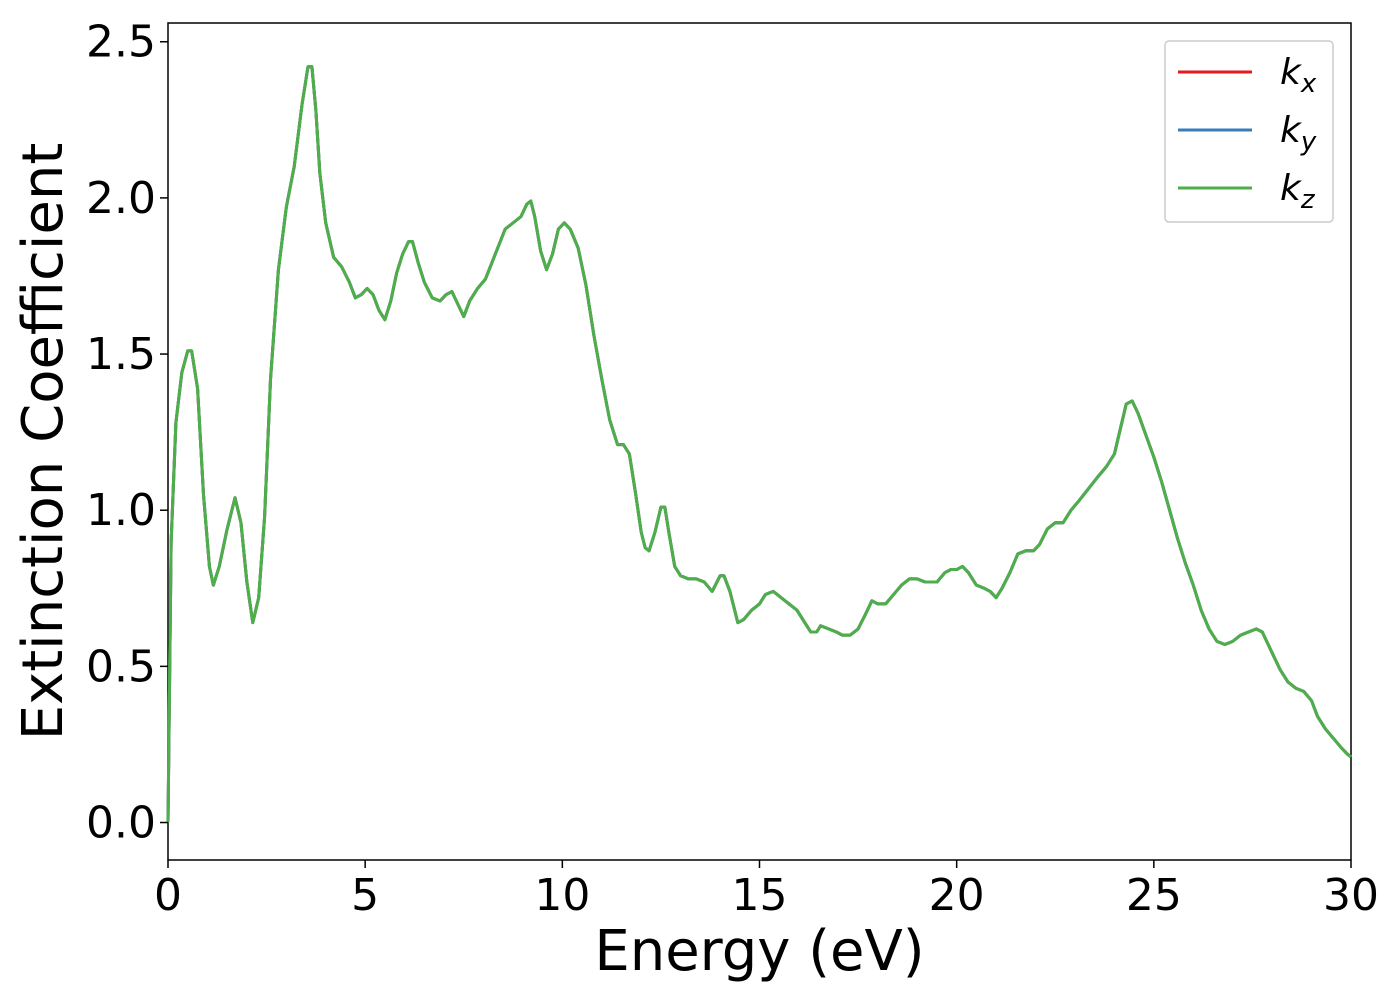 The width and height of the screenshot is (1400, 1000). I want to click on legend-label: kz, so click(1298, 191).